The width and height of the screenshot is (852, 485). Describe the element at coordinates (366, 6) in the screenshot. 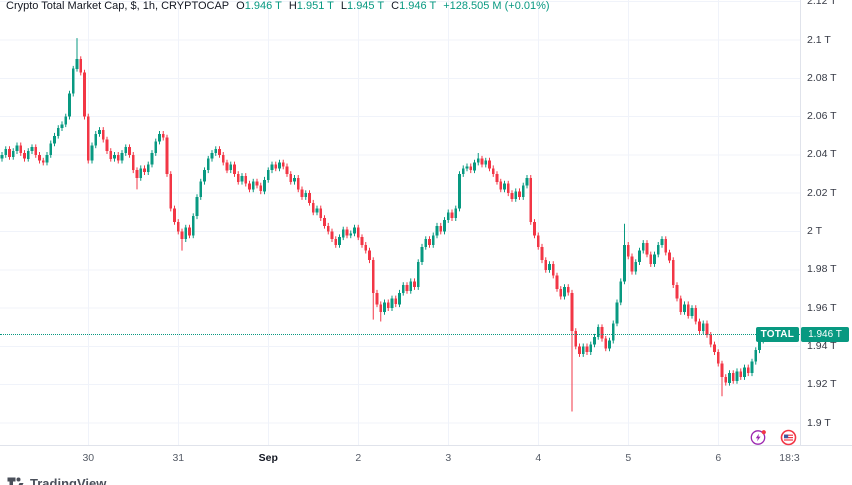

I see `low-value: 1.945 T` at that location.